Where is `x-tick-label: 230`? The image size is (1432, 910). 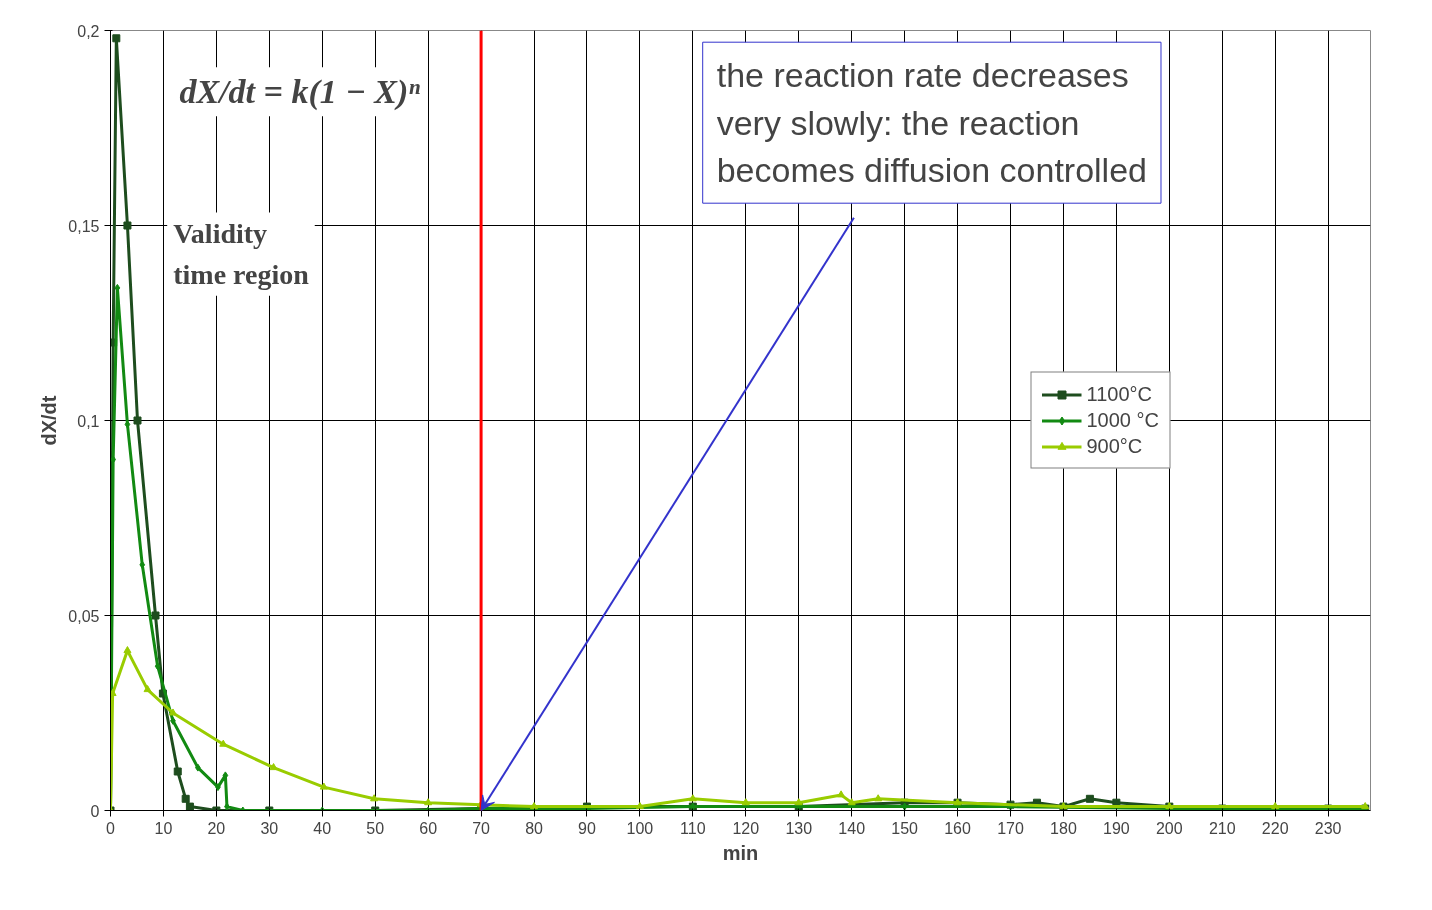 x-tick-label: 230 is located at coordinates (1328, 828).